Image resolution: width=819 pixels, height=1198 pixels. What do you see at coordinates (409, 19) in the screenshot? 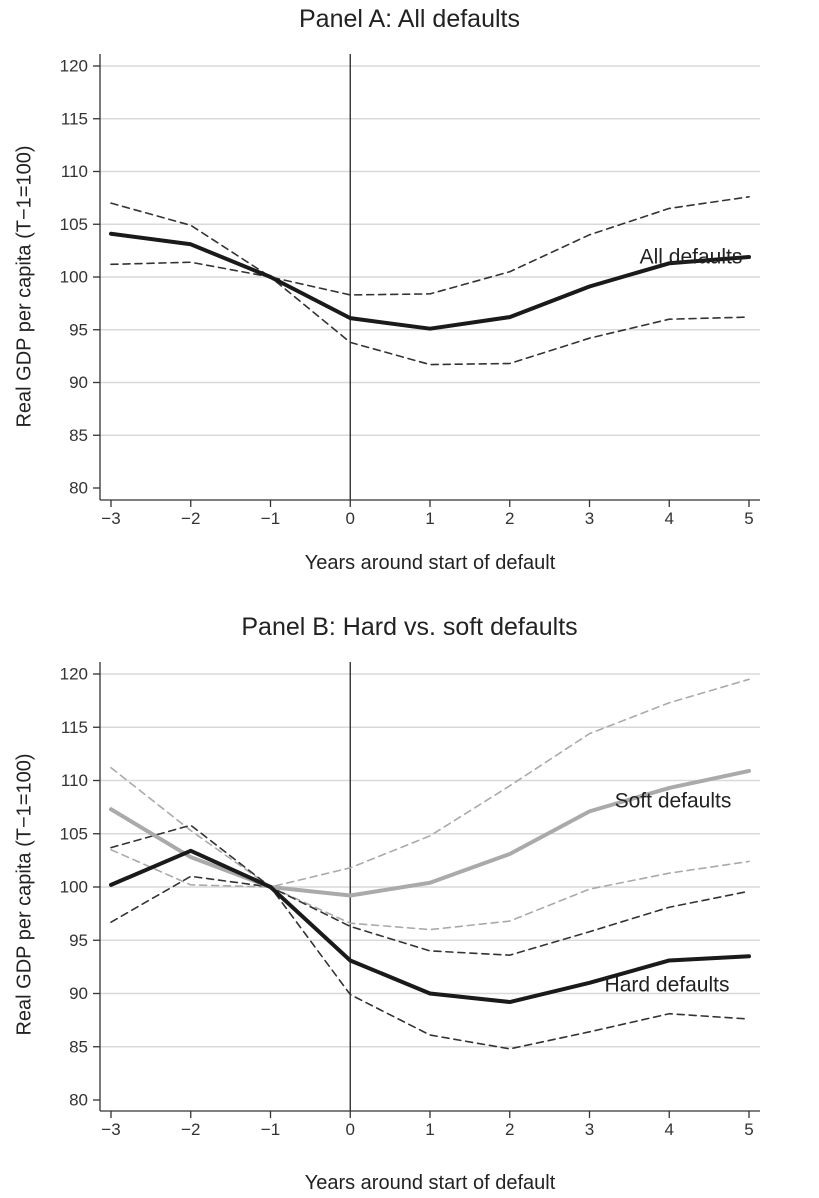
I see `chart-title: Panel A: All defaults` at bounding box center [409, 19].